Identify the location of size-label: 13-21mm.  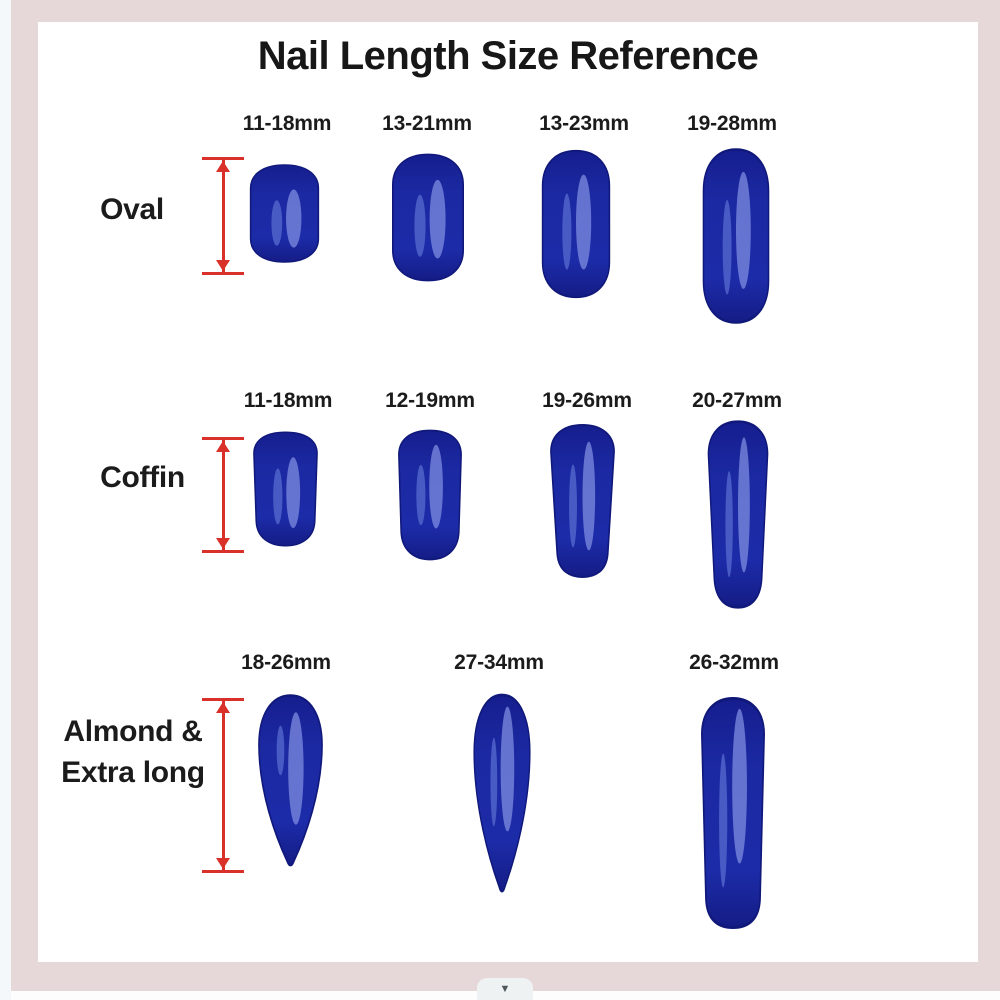
(427, 123).